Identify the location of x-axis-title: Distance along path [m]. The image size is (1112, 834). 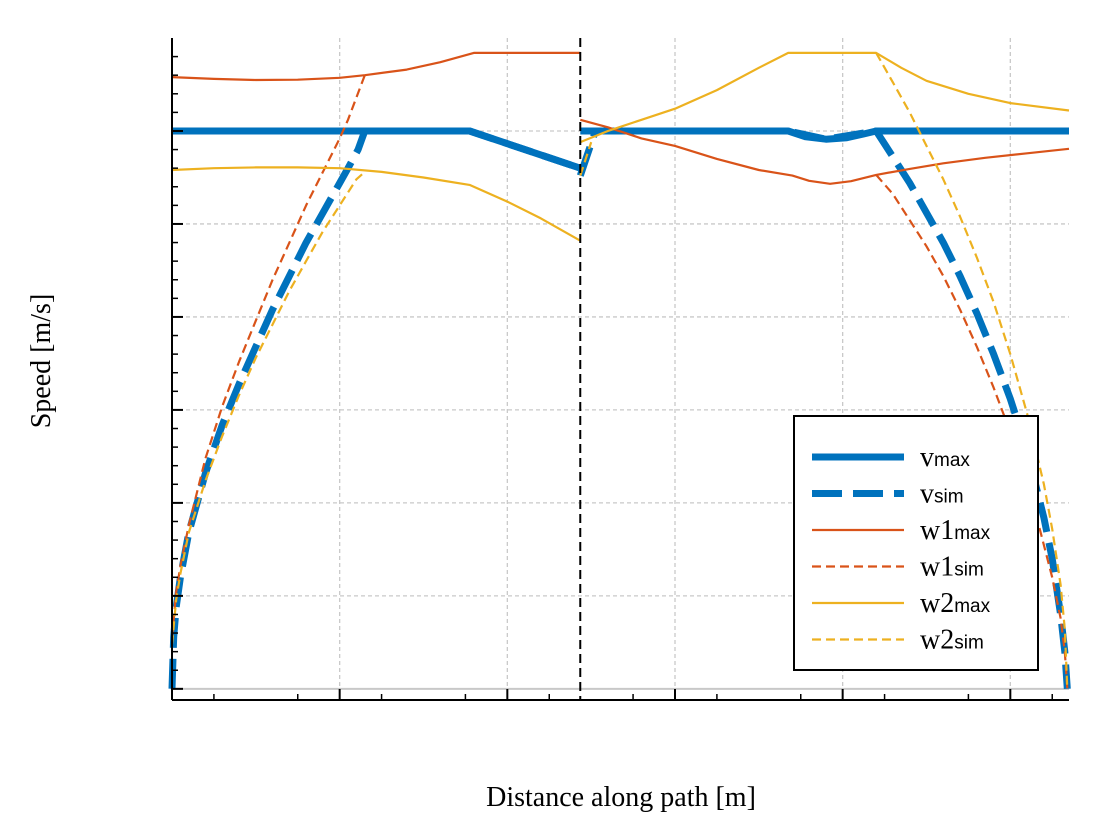
(621, 797).